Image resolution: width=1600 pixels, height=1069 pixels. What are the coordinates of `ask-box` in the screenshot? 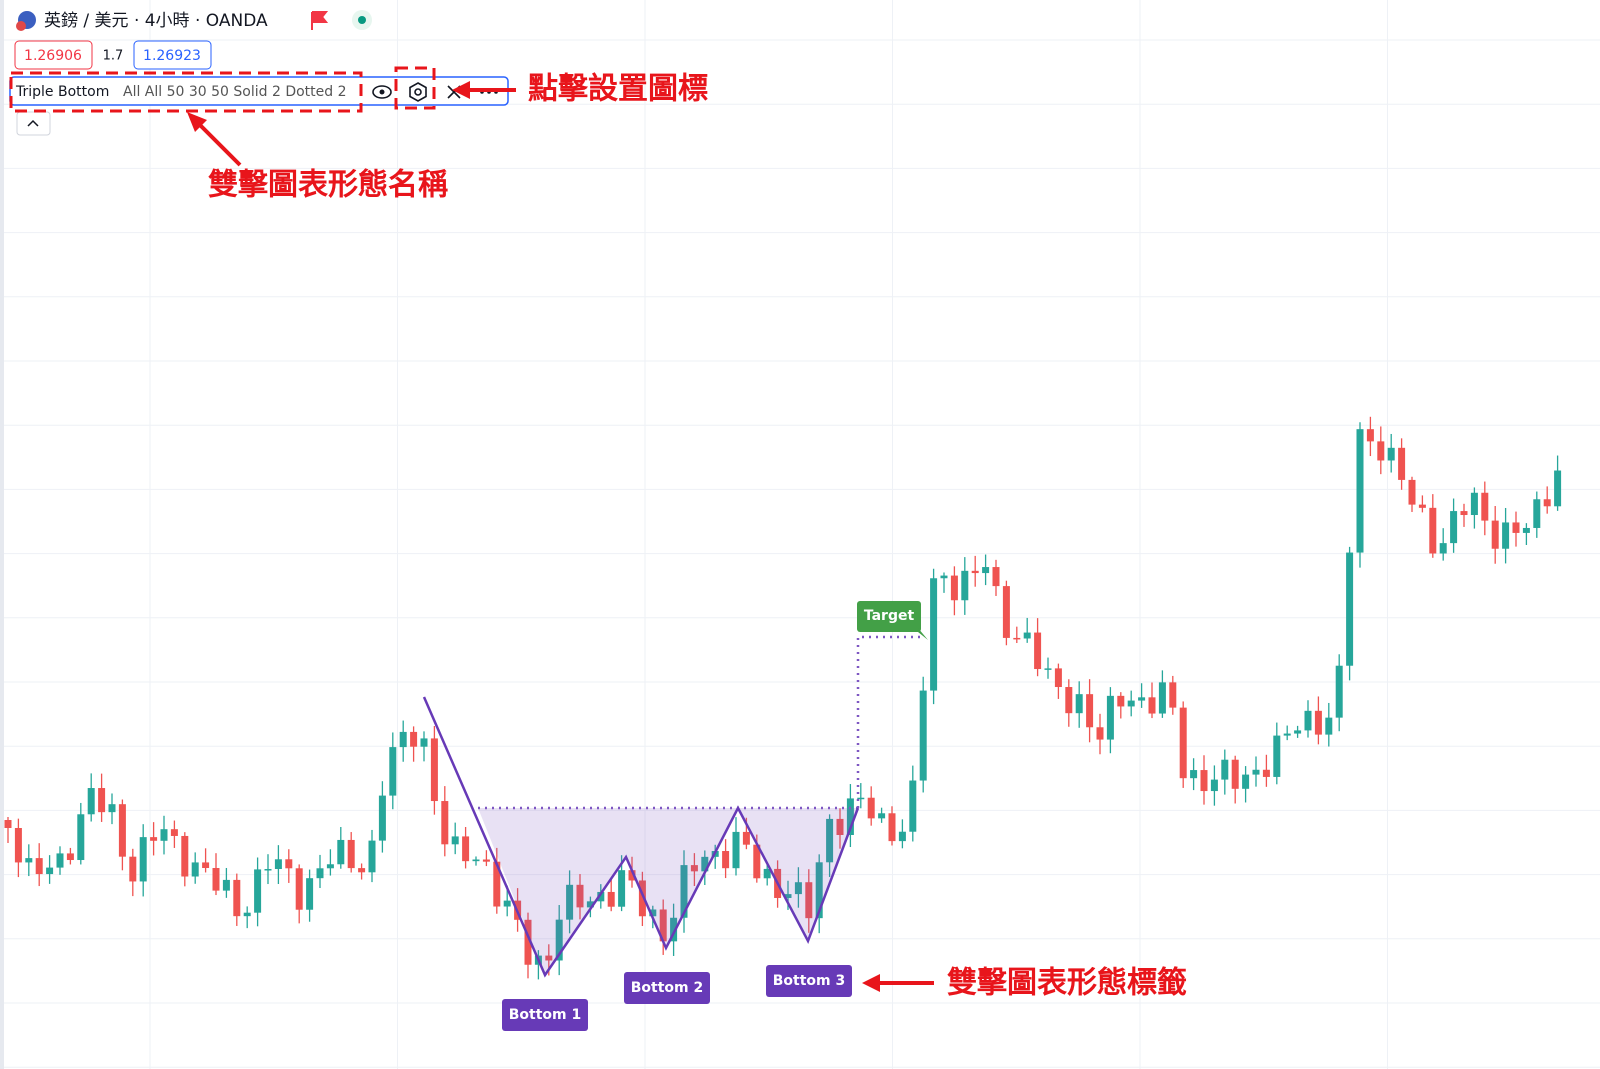 It's located at (172, 55).